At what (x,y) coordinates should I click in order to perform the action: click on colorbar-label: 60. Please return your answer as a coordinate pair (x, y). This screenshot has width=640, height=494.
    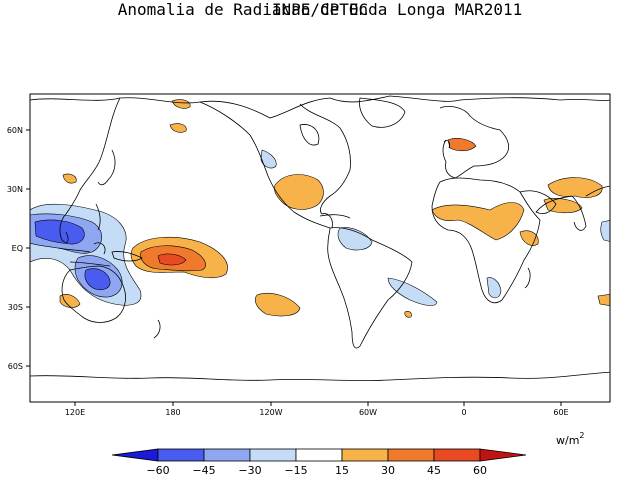
    Looking at the image, I should click on (480, 470).